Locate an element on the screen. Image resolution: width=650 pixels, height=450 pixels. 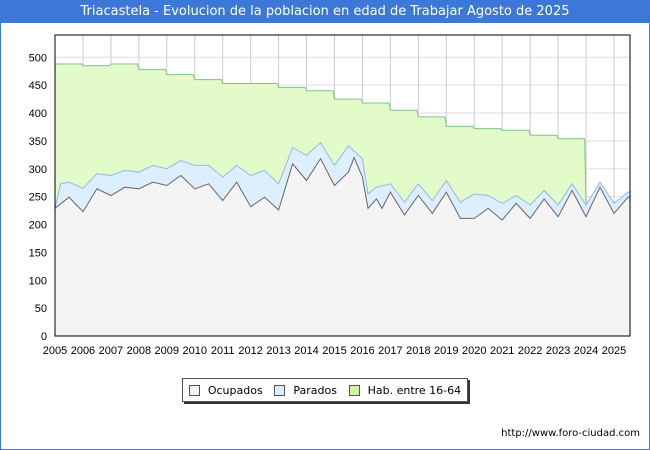
x-tick-label: 2014 is located at coordinates (306, 351).